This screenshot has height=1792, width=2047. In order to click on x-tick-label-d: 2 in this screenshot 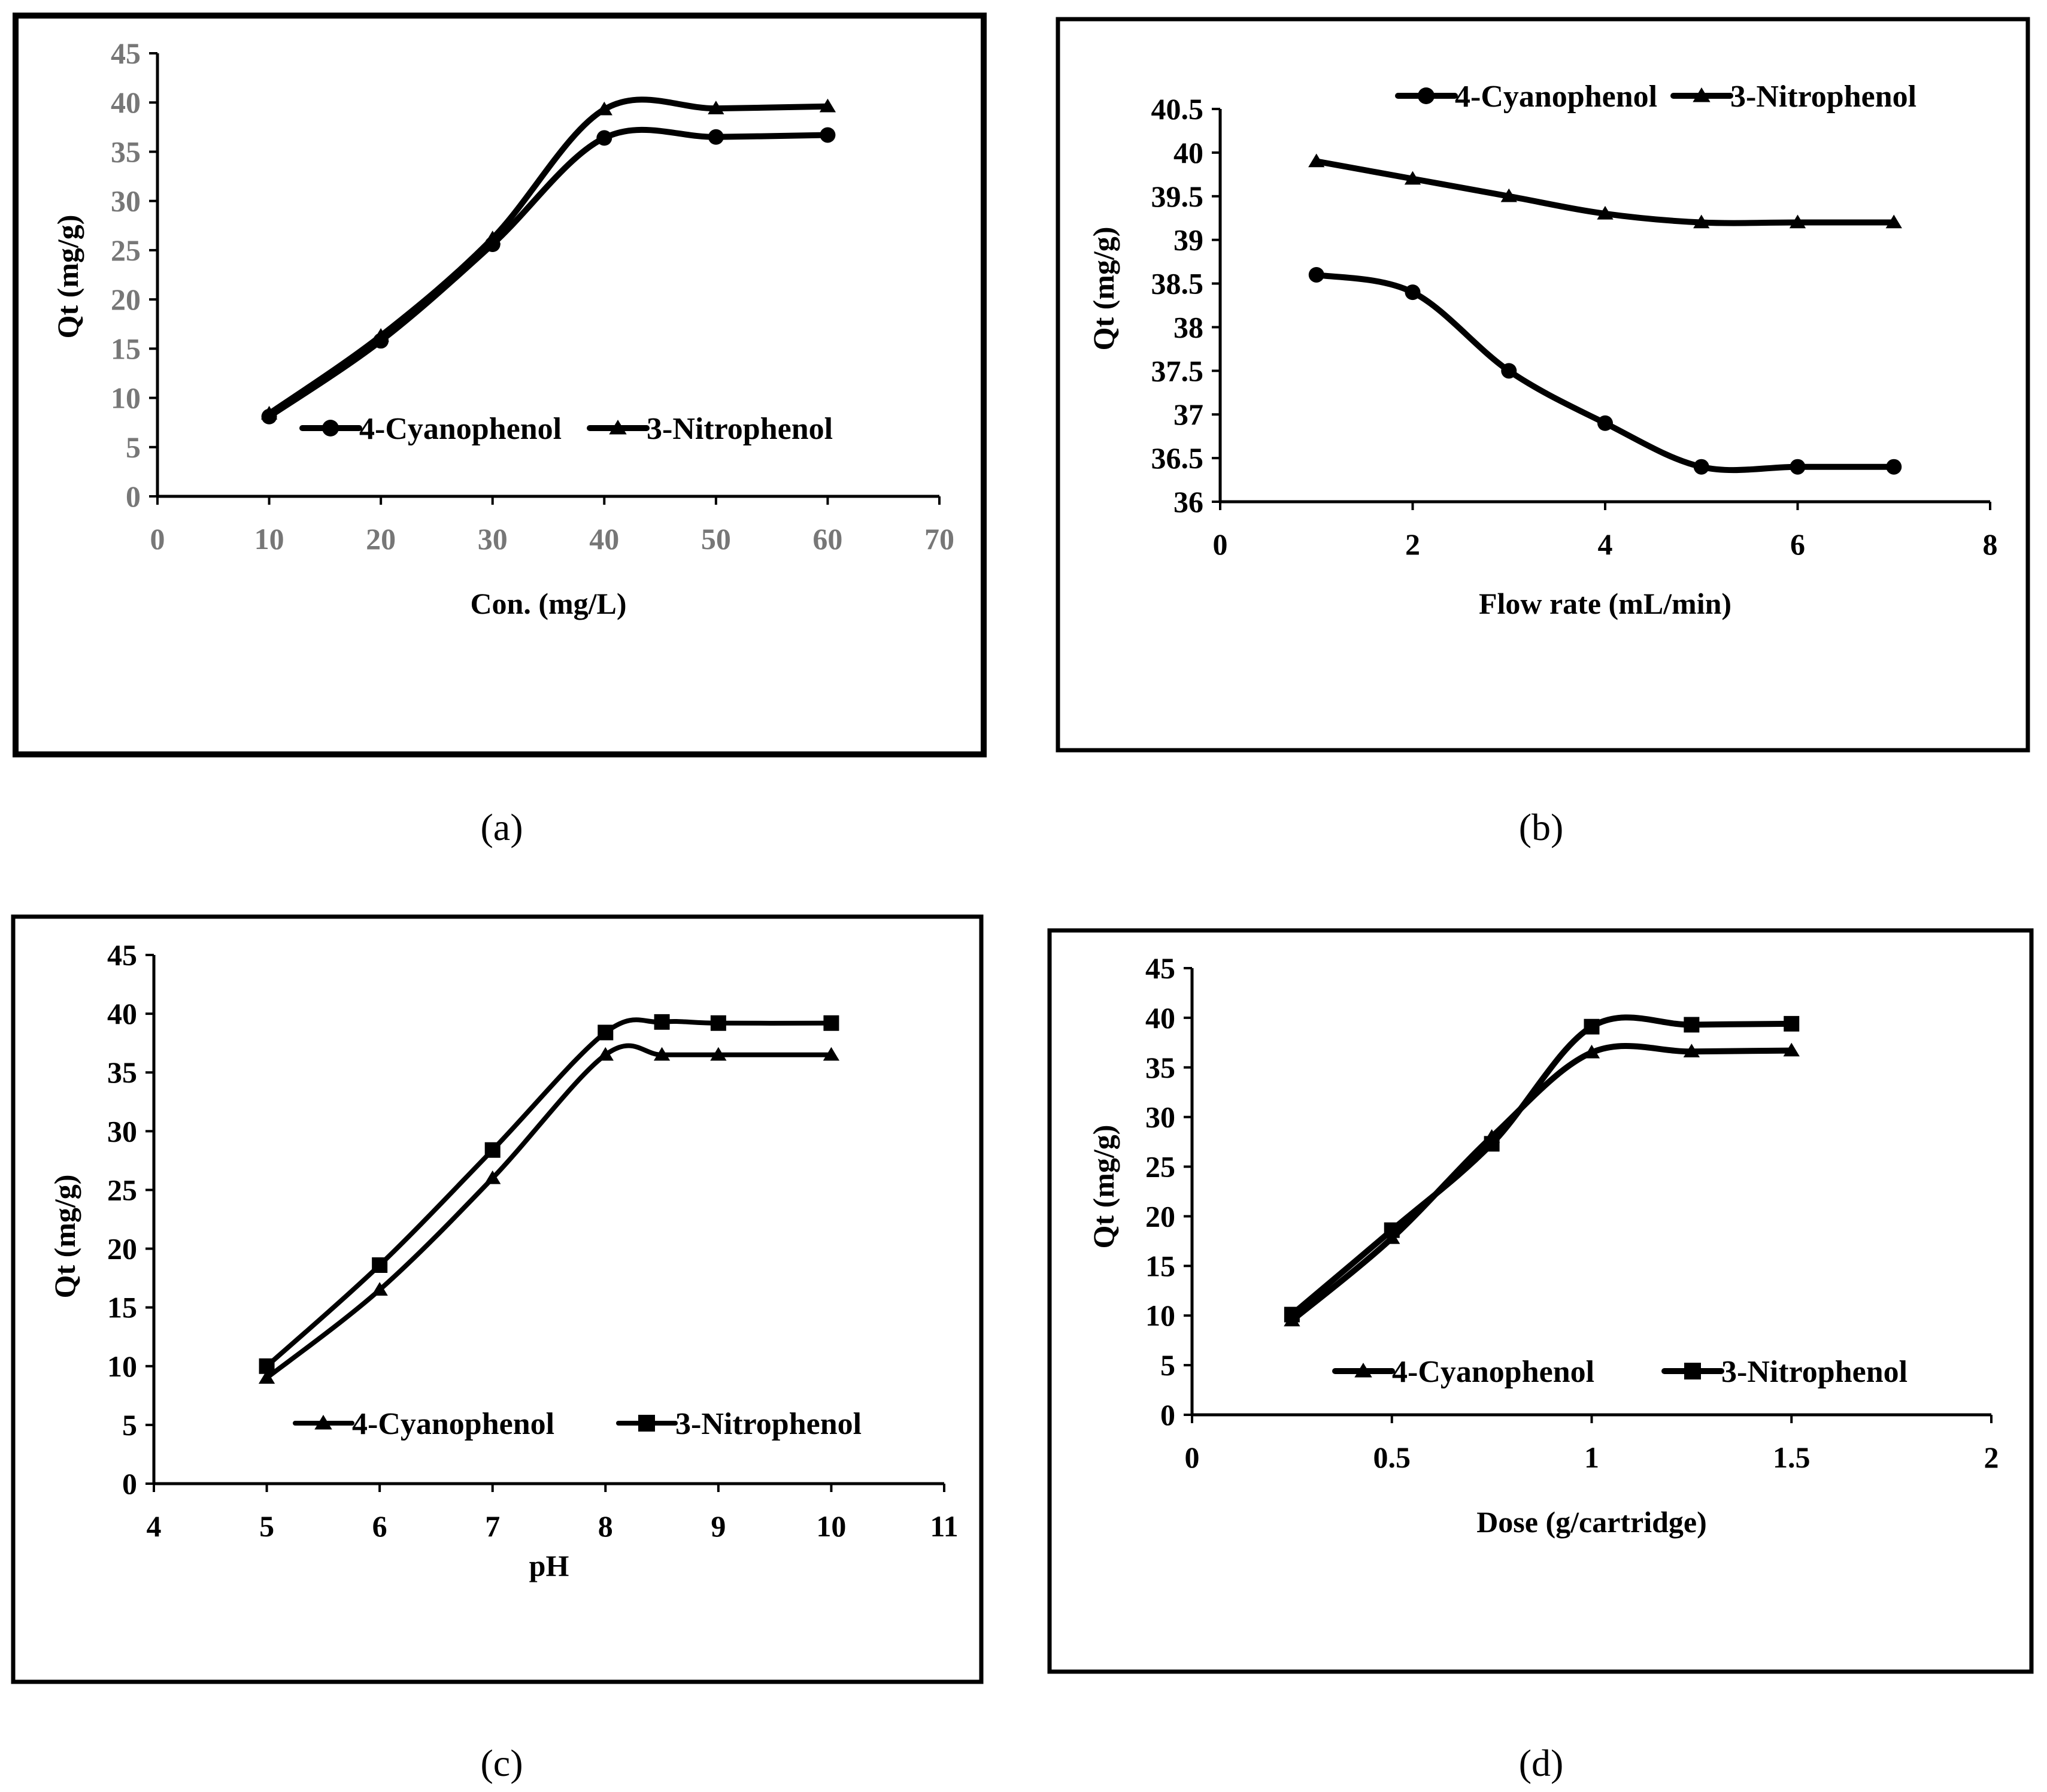, I will do `click(1992, 1458)`.